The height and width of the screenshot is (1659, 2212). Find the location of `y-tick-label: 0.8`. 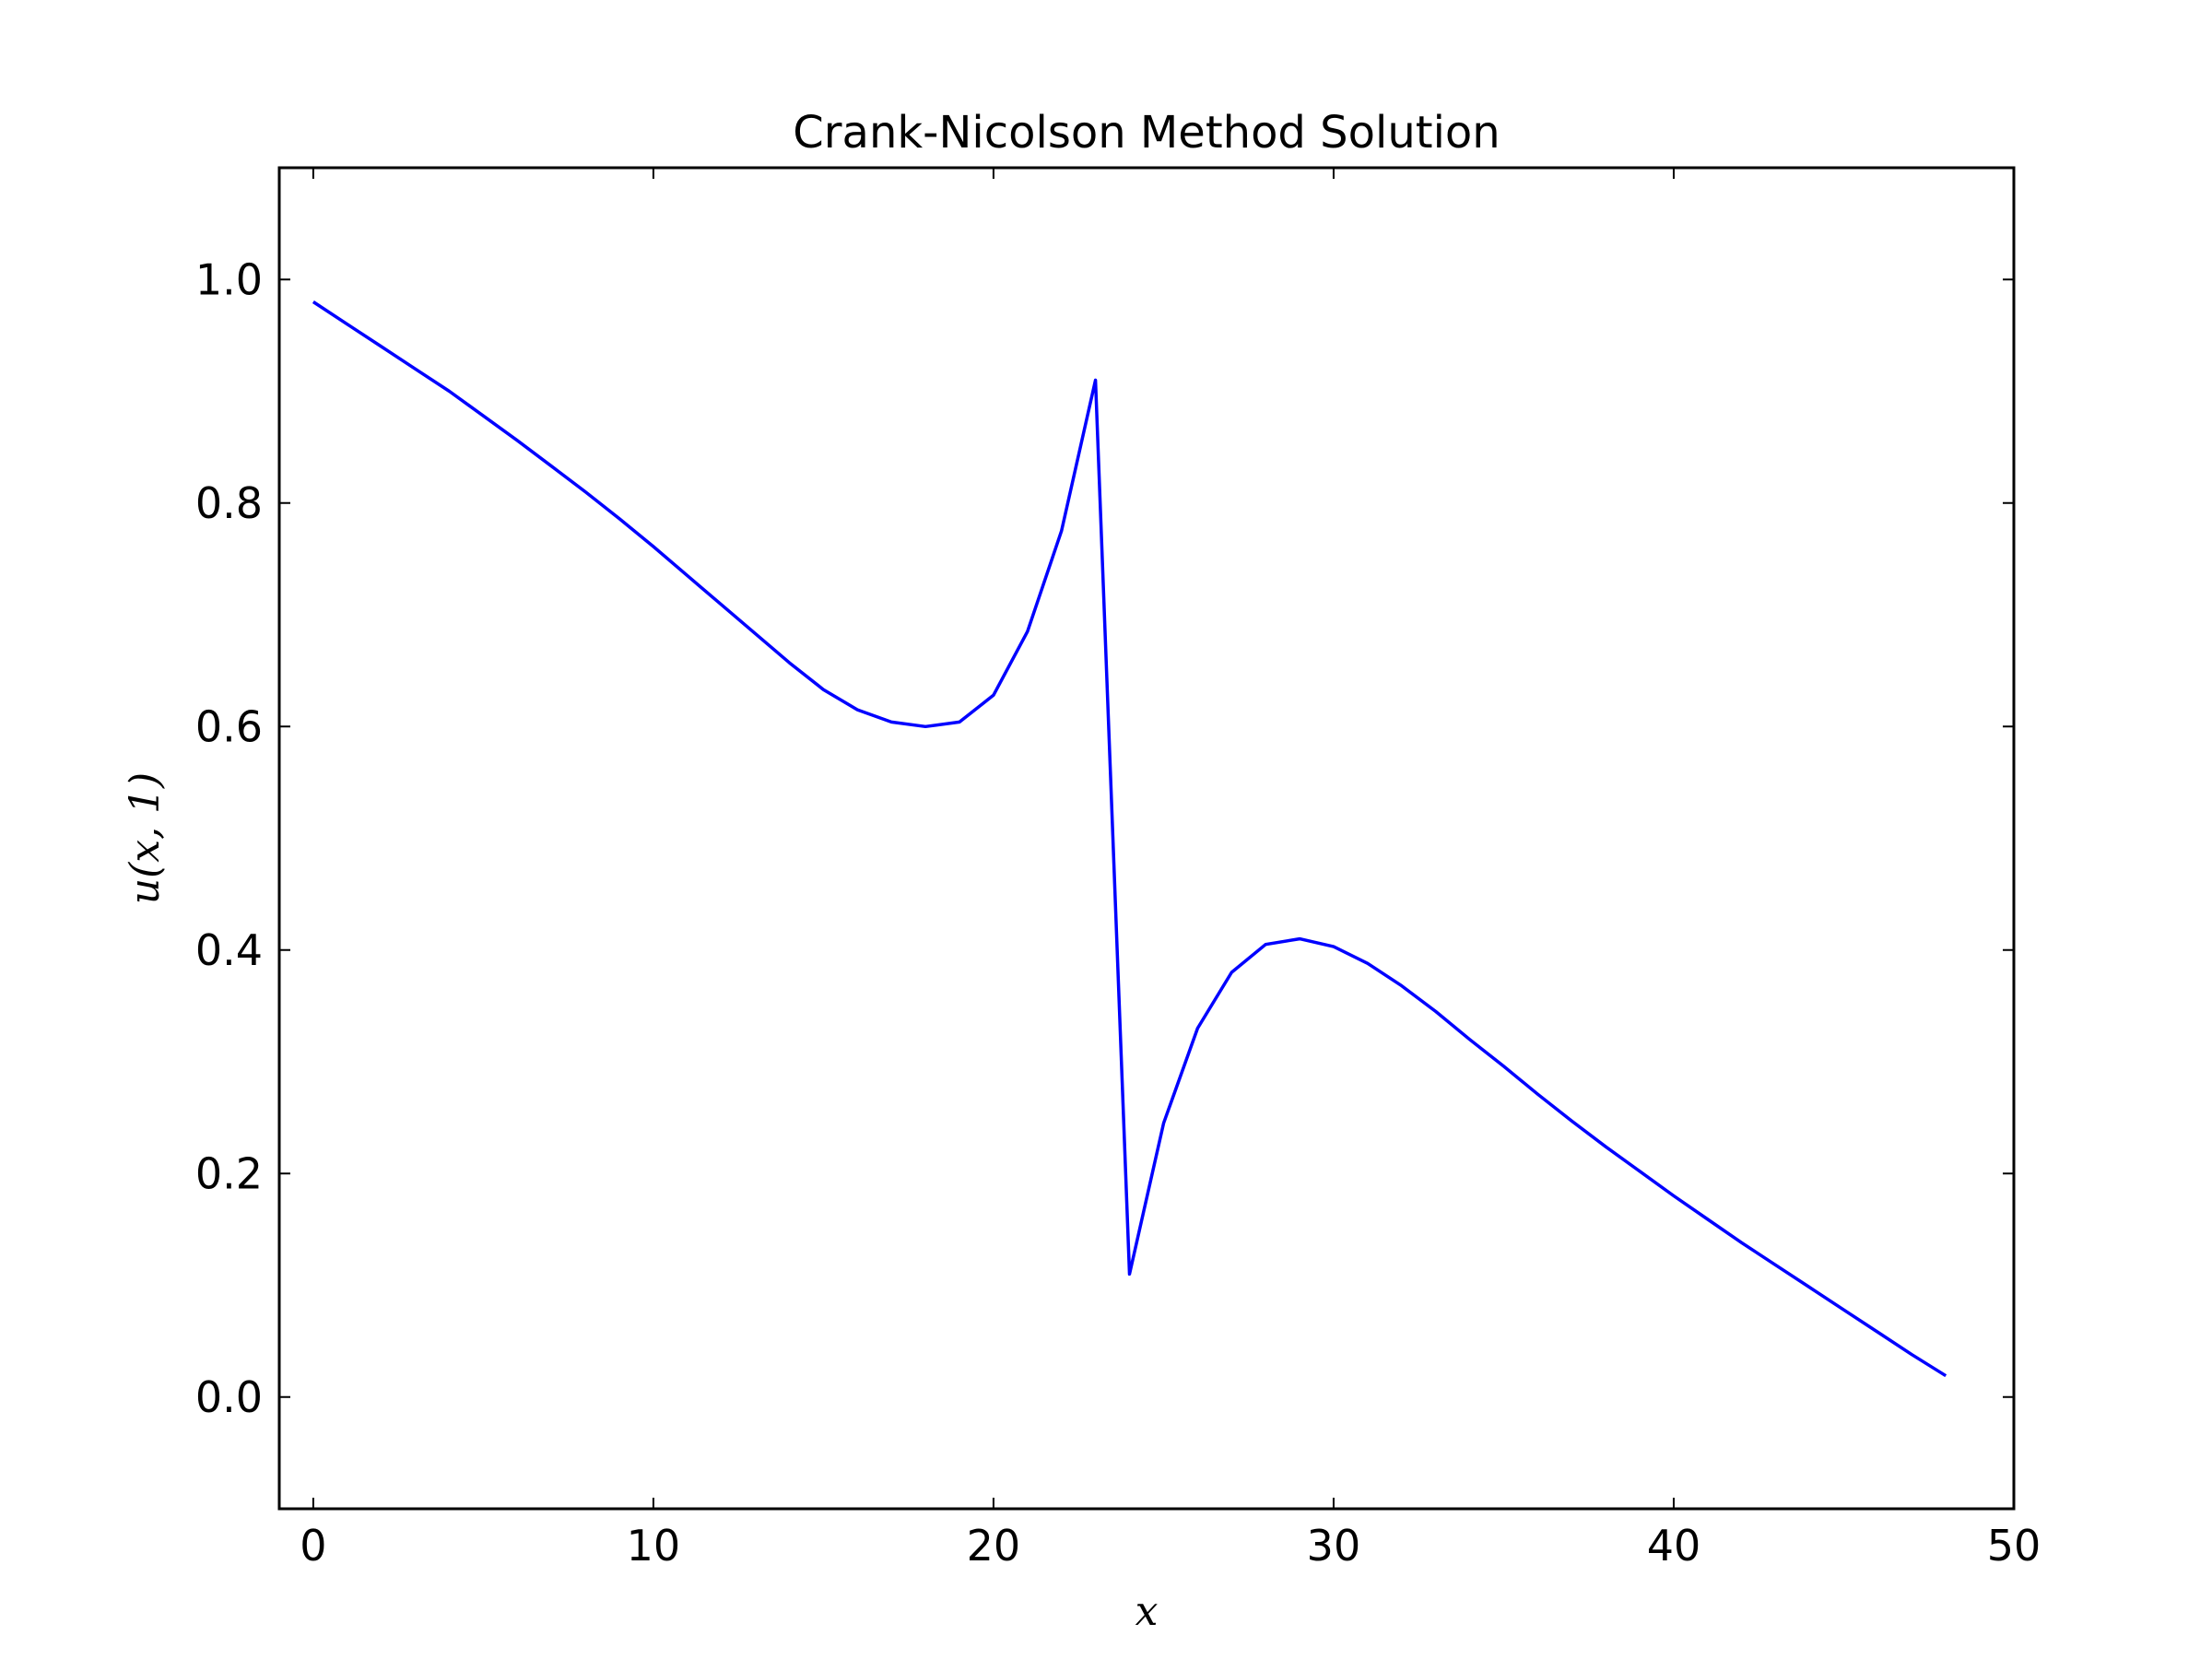

y-tick-label: 0.8 is located at coordinates (229, 503).